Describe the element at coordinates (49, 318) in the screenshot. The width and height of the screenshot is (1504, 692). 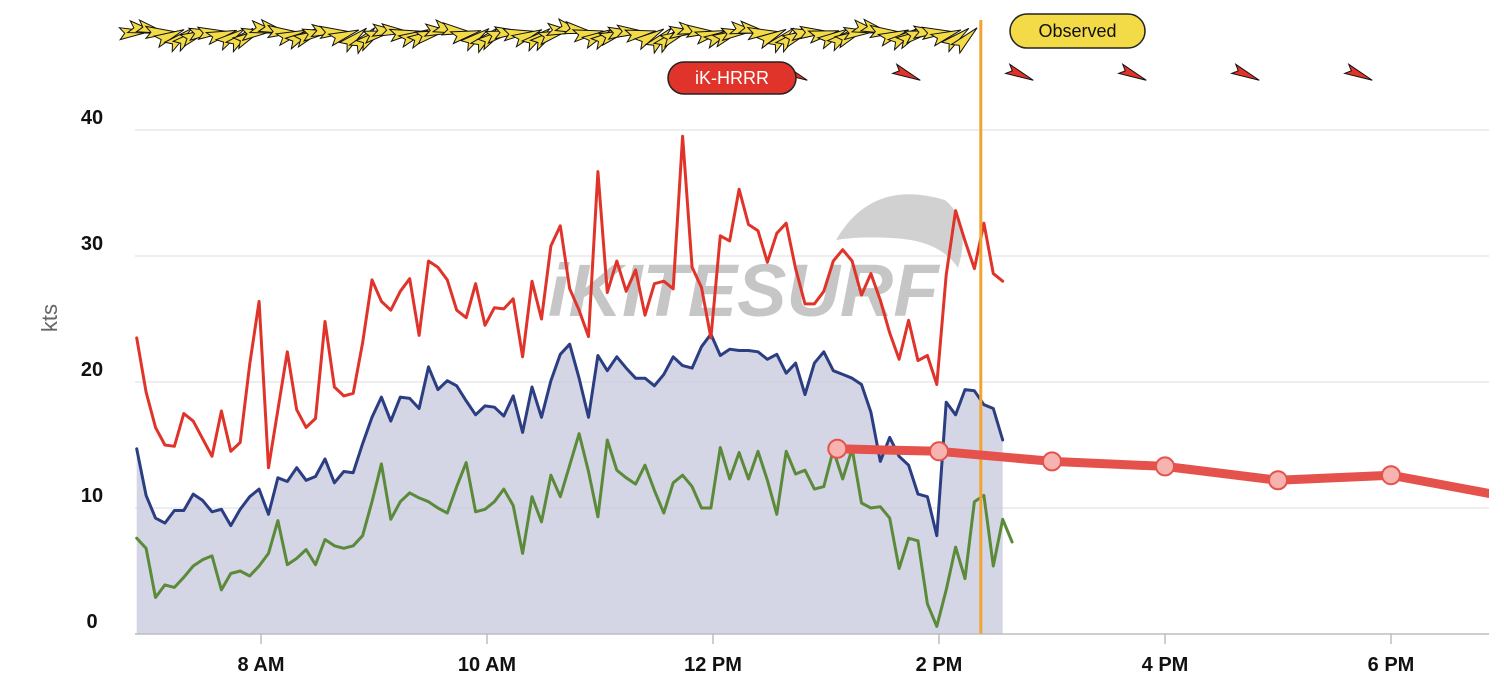
I see `y-axis-label: kts` at that location.